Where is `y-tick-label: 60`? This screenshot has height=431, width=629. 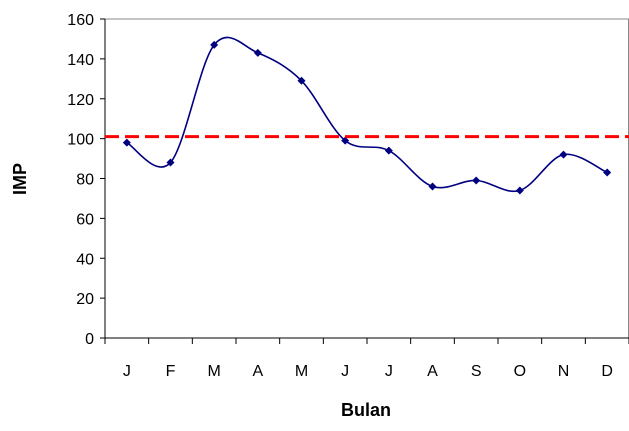 y-tick-label: 60 is located at coordinates (85, 219).